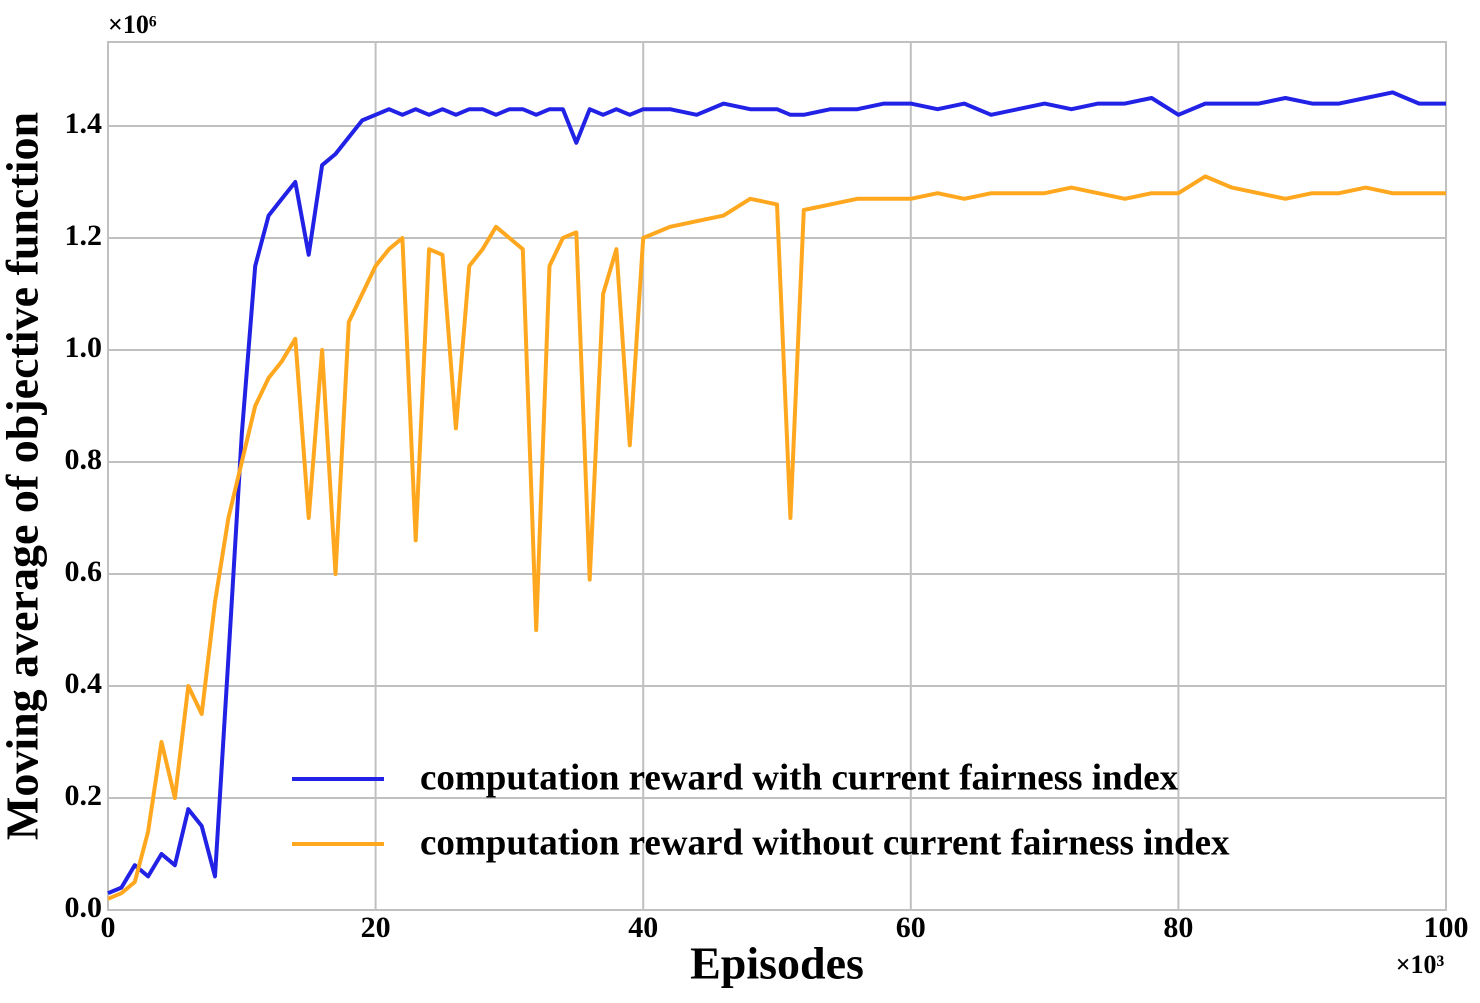 The image size is (1480, 1003). Describe the element at coordinates (84, 459) in the screenshot. I see `y-tick-label: 0.8` at that location.